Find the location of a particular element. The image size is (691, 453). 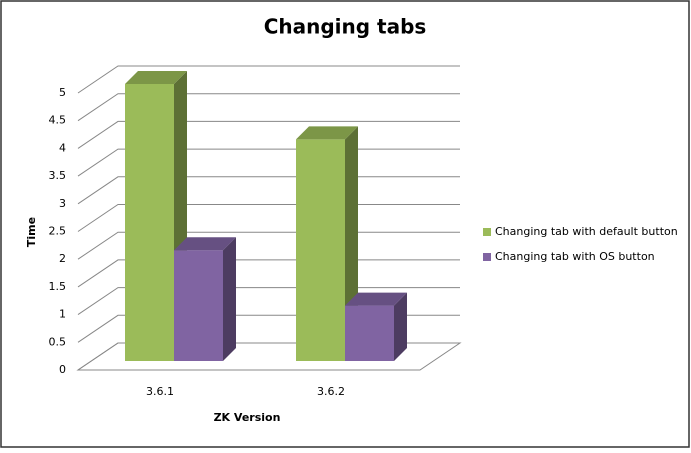

y-tick-label: 4 is located at coordinates (62, 147).